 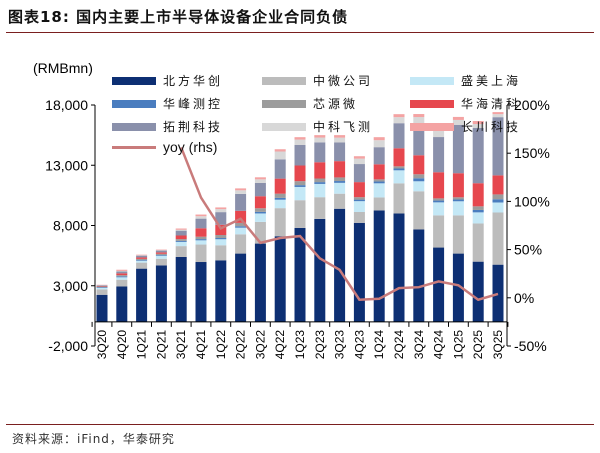 I want to click on legend-item: 中微公司, so click(x=317, y=80).